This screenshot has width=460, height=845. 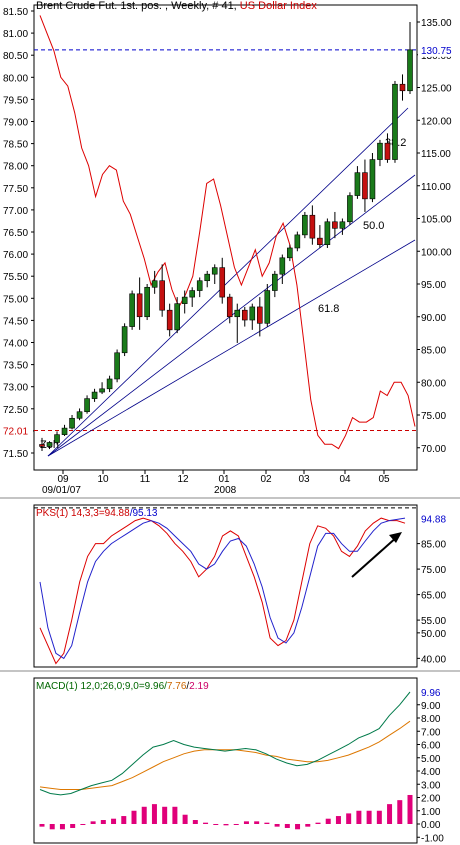 I want to click on x-subtick-year: 2008, so click(x=225, y=490).